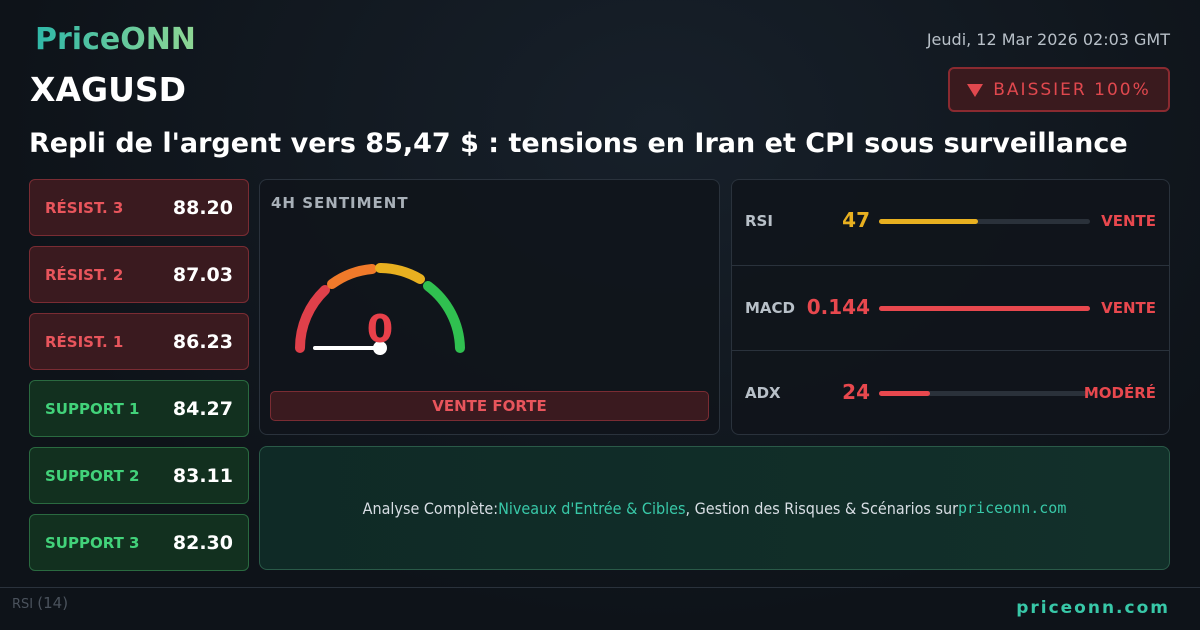  I want to click on level-label: SUPPORT 2, so click(92, 475).